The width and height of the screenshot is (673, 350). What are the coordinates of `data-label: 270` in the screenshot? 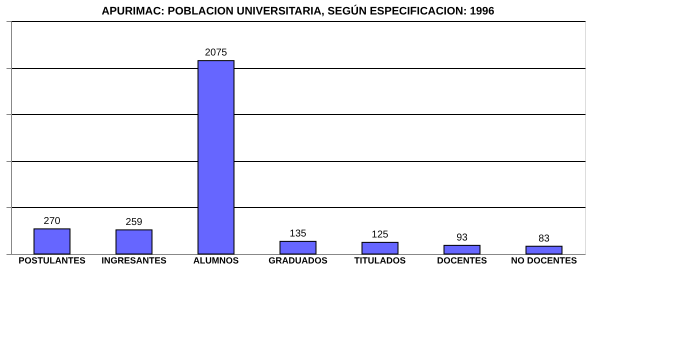 It's located at (52, 221).